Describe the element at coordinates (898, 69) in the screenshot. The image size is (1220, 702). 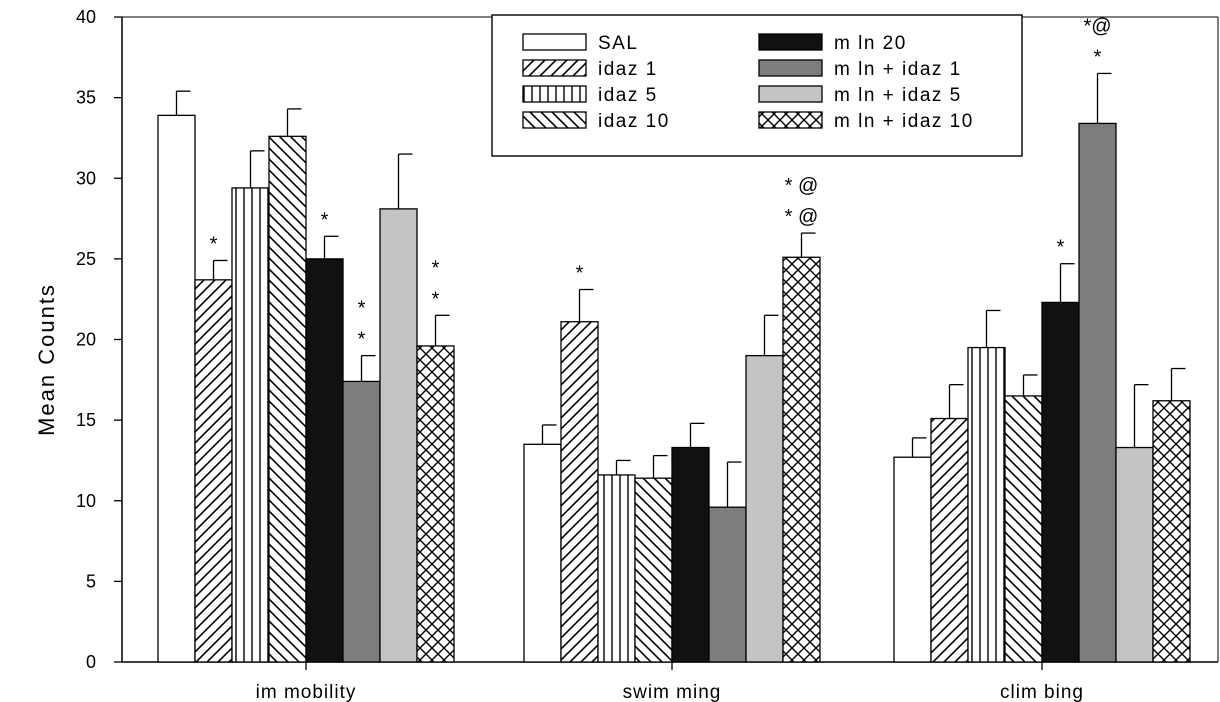
I see `legend-label: m ln + idaz 1` at that location.